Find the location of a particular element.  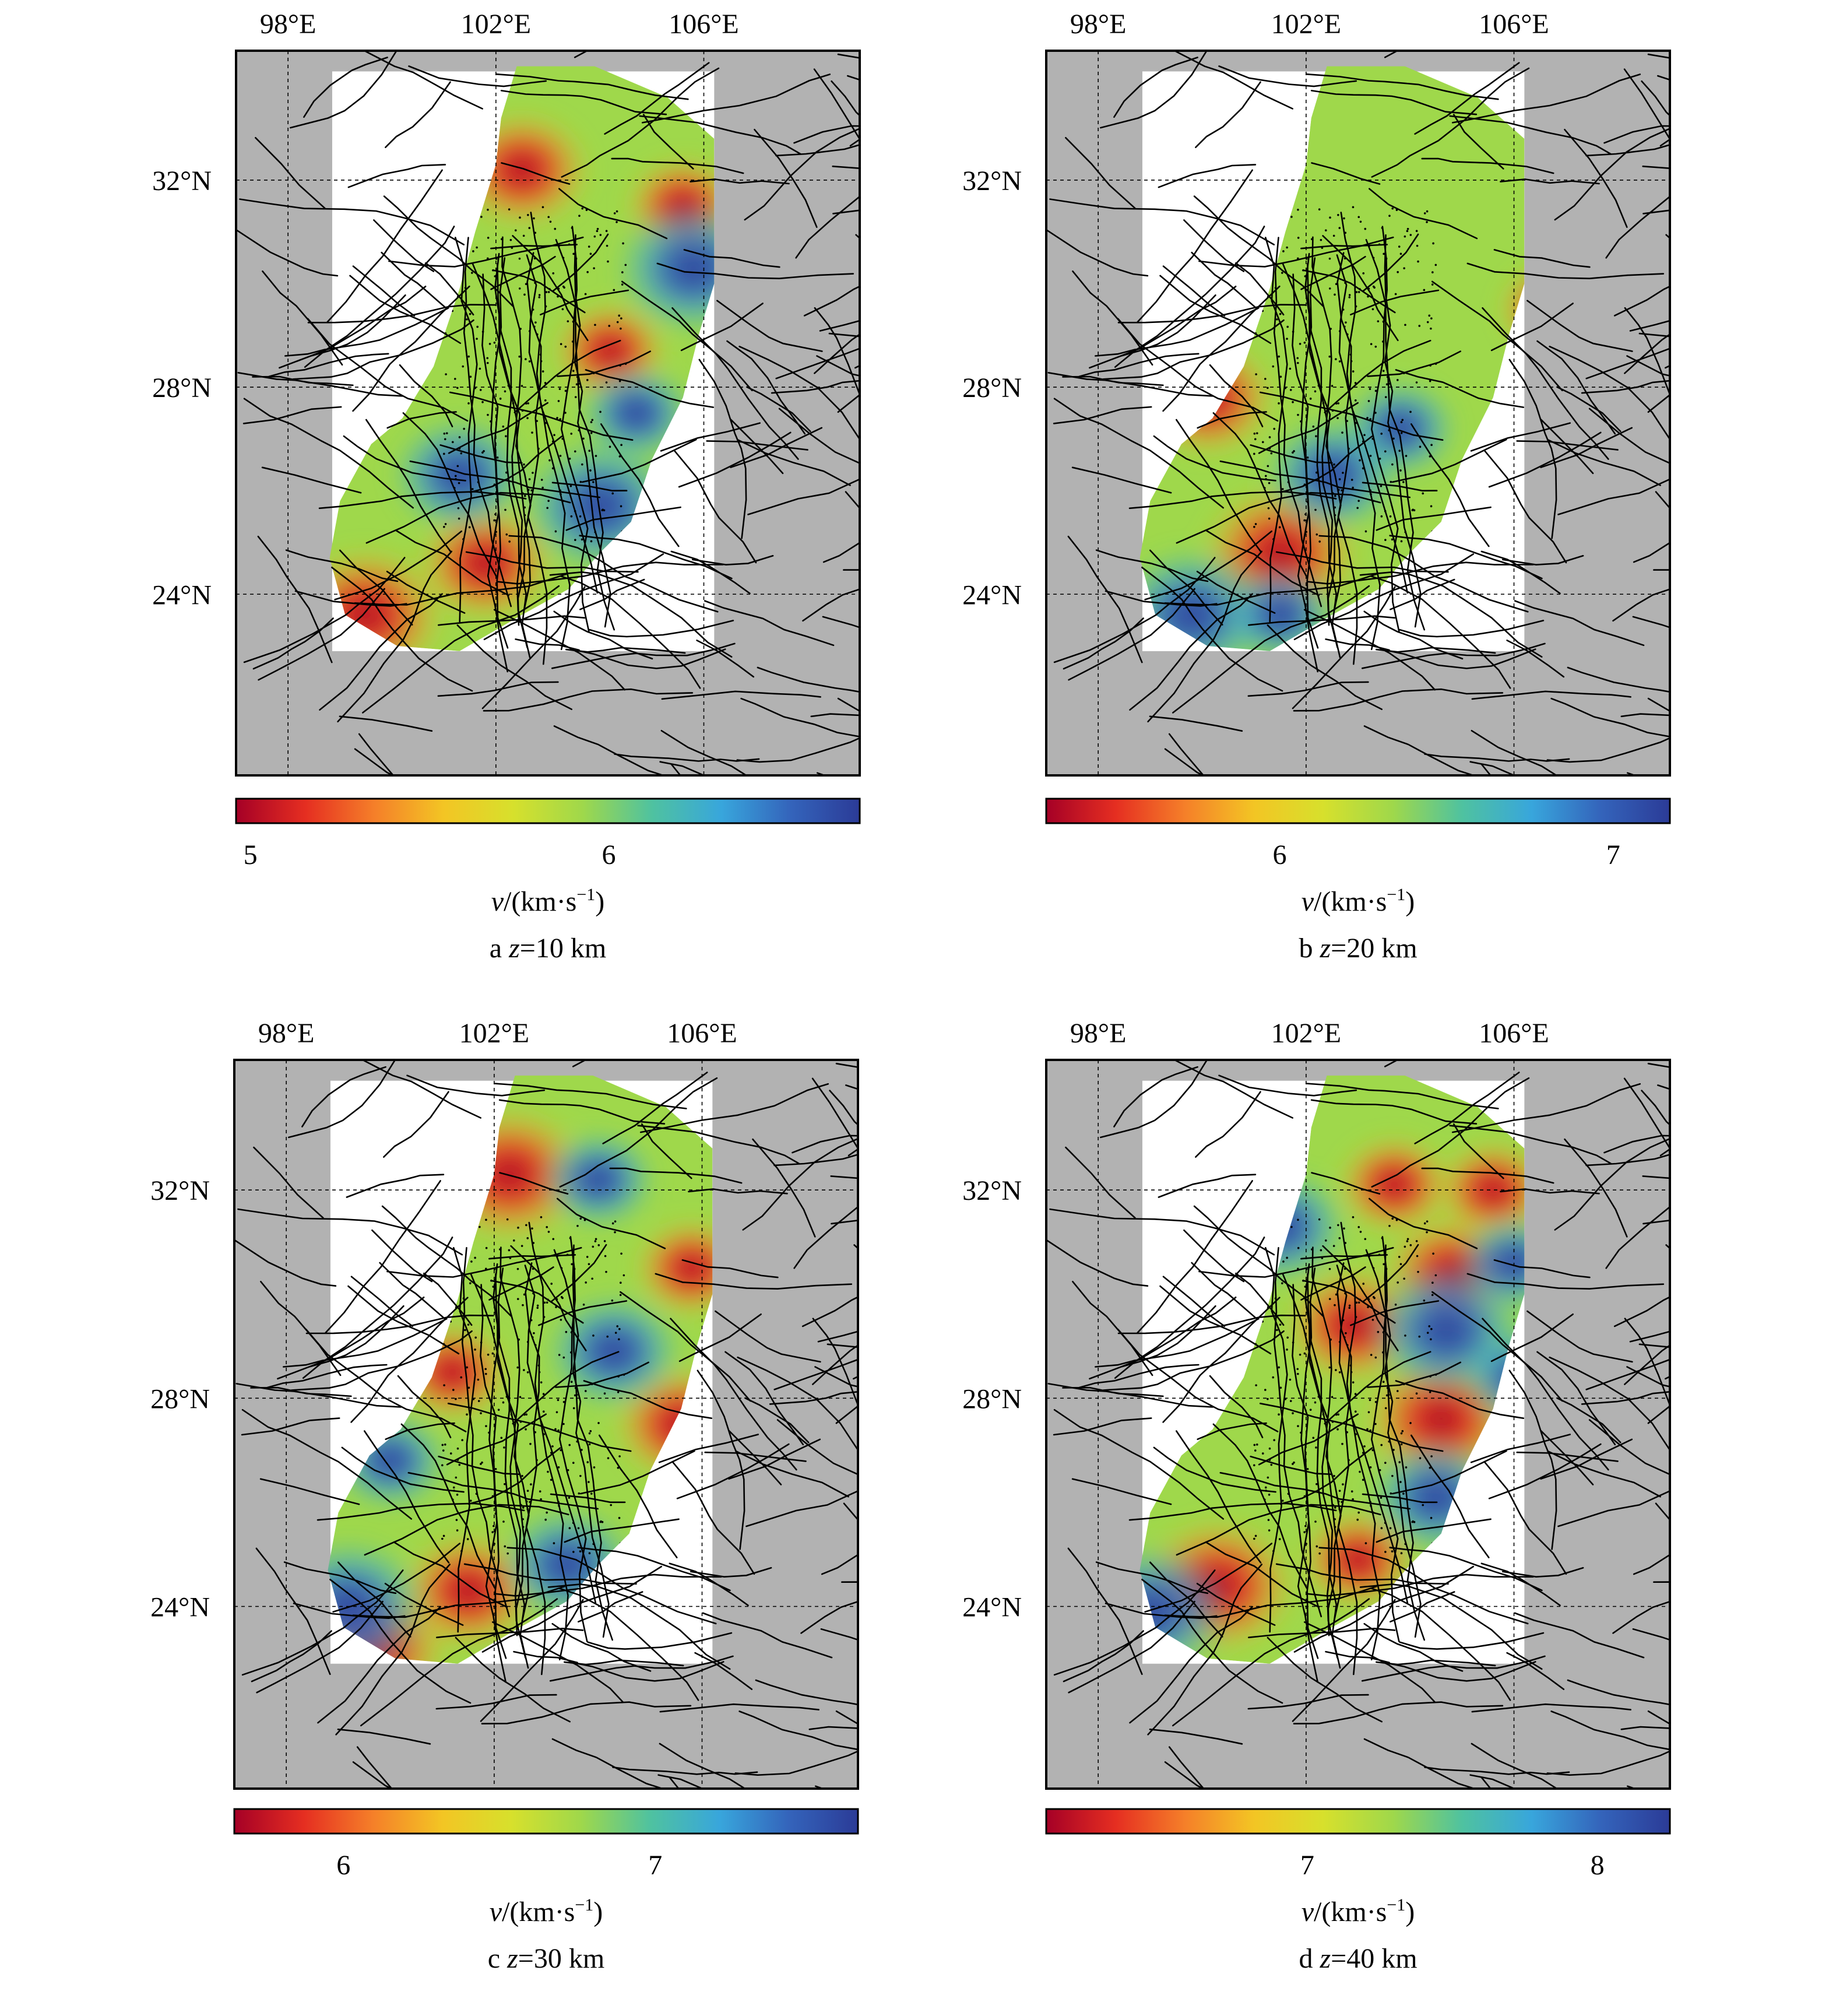

panel-caption: d z=40 km is located at coordinates (1358, 1958).